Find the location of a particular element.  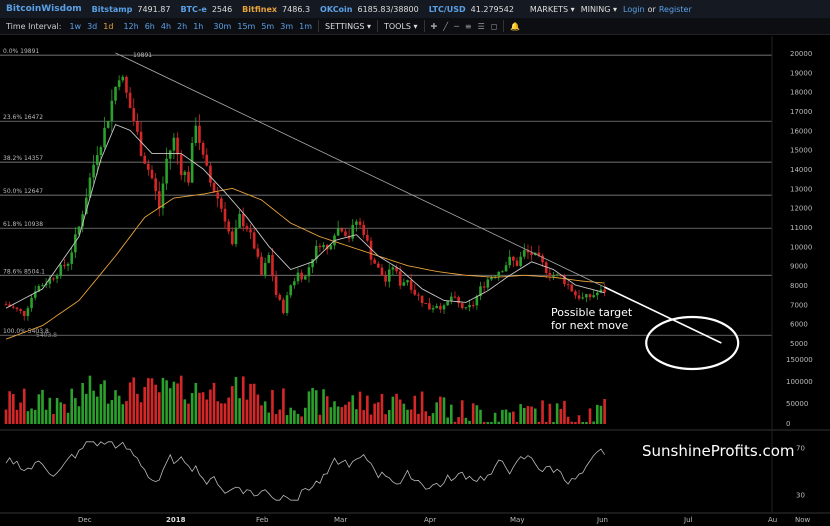

exchange-name: Bitstamp is located at coordinates (112, 9).